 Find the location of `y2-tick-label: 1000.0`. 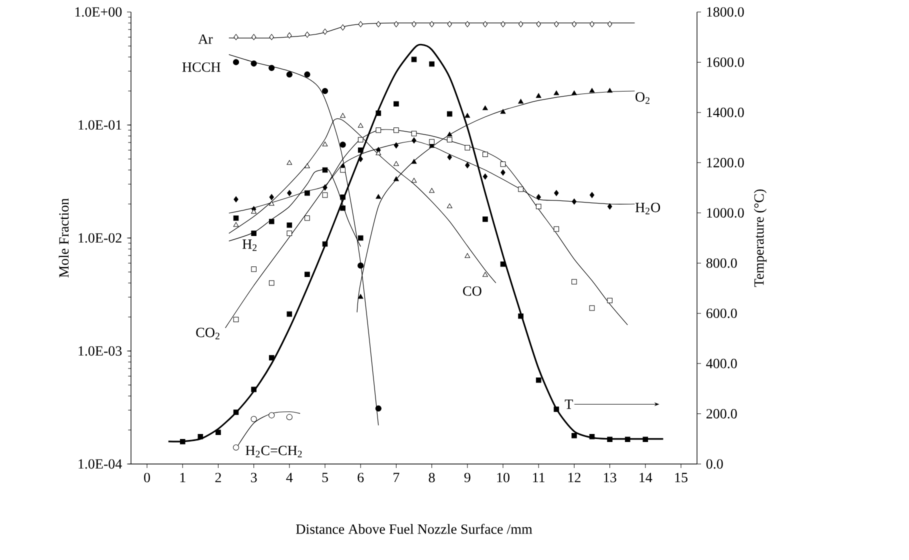

y2-tick-label: 1000.0 is located at coordinates (725, 213).